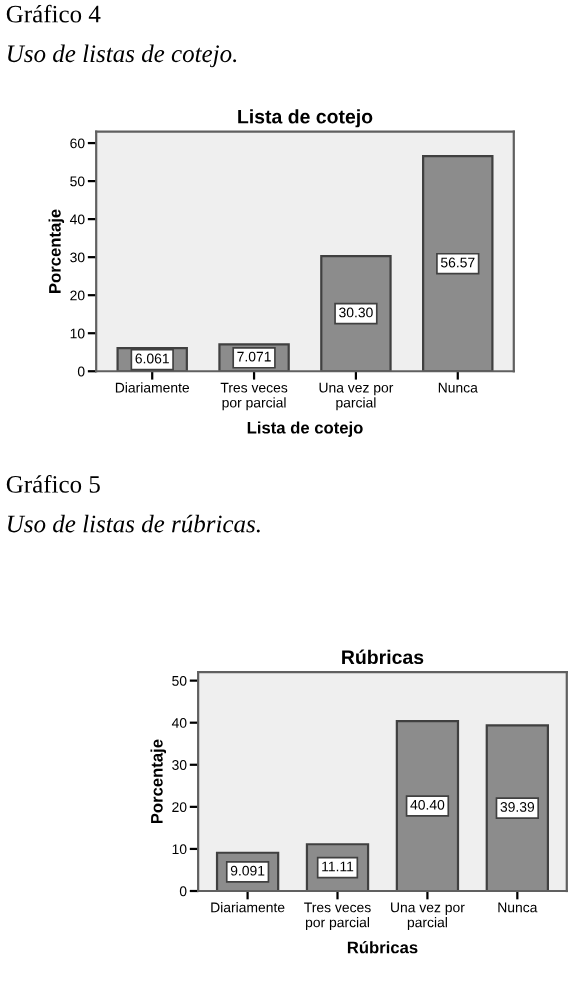 The image size is (576, 990). Describe the element at coordinates (305, 429) in the screenshot. I see `x-axis-title: Lista de cotejo` at that location.